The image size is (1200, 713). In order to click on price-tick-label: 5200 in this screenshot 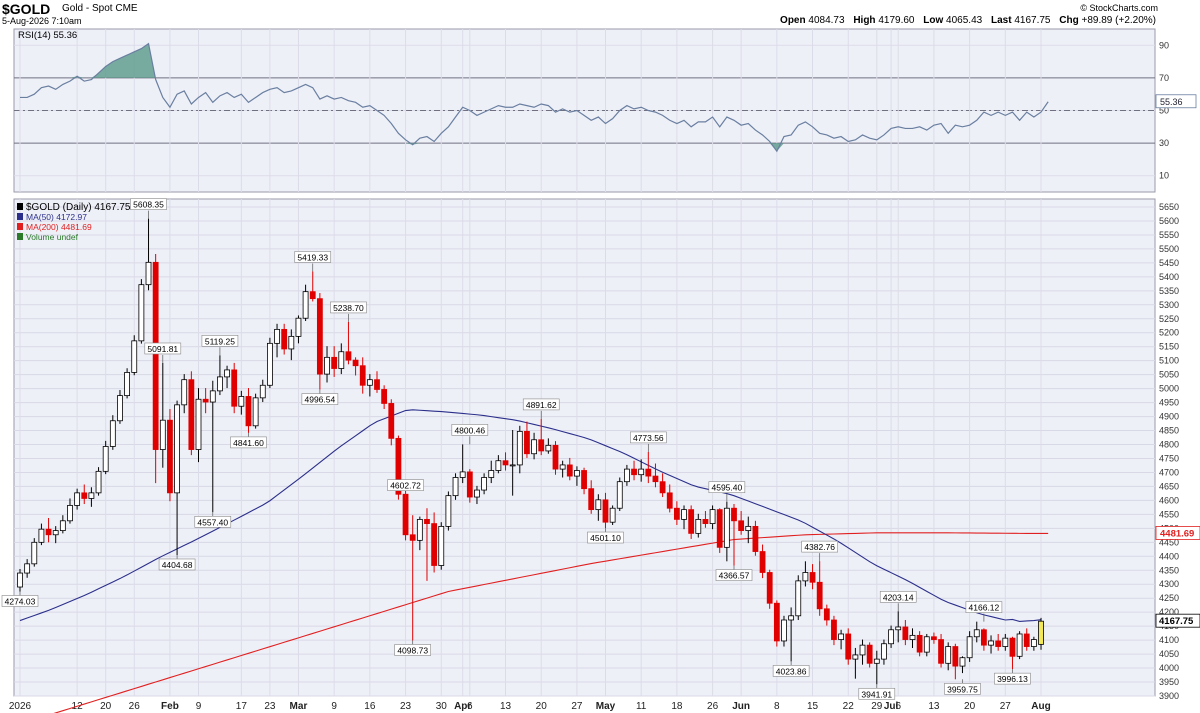, I will do `click(1169, 333)`.